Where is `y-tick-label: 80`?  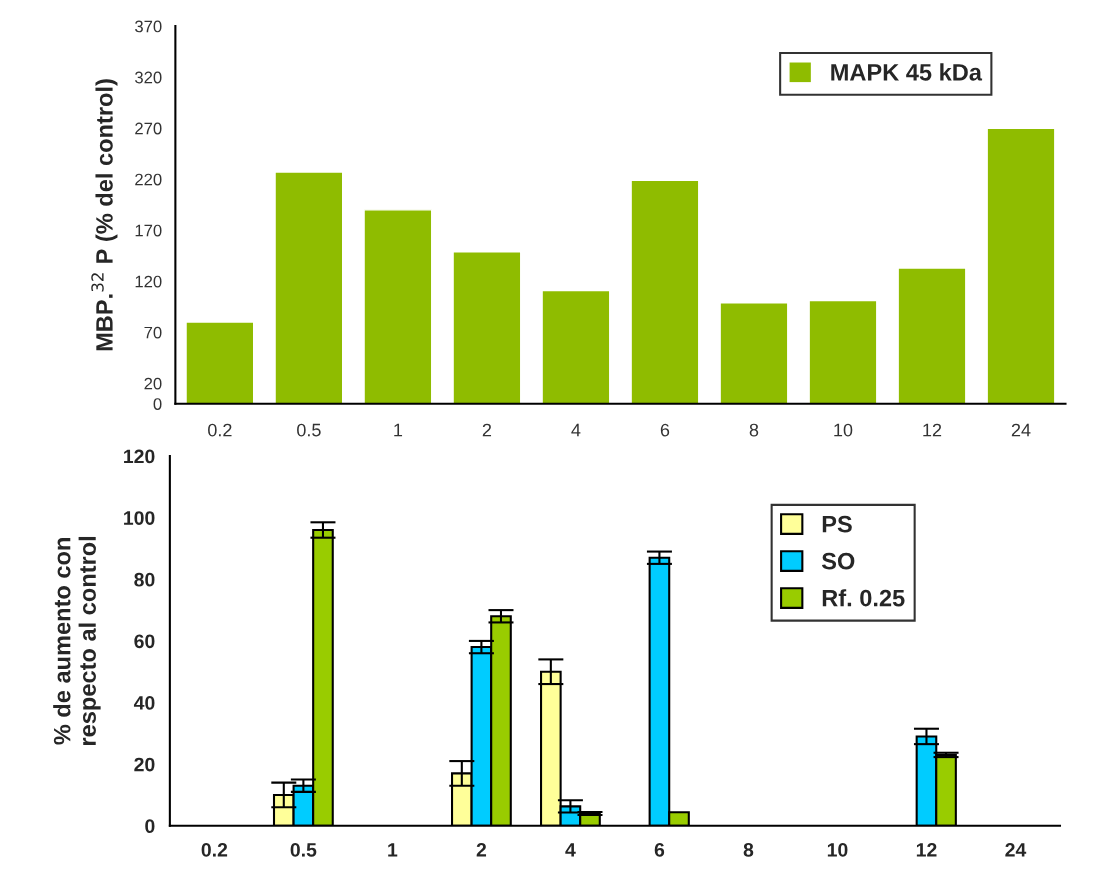
y-tick-label: 80 is located at coordinates (144, 579).